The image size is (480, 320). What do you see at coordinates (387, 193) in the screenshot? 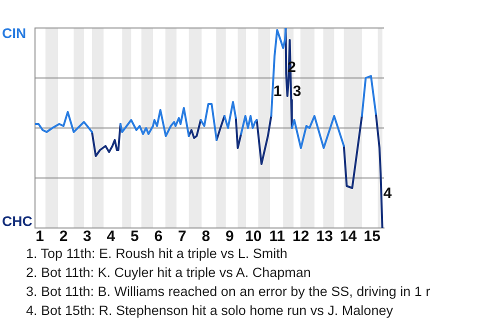
I see `annotation: 4` at bounding box center [387, 193].